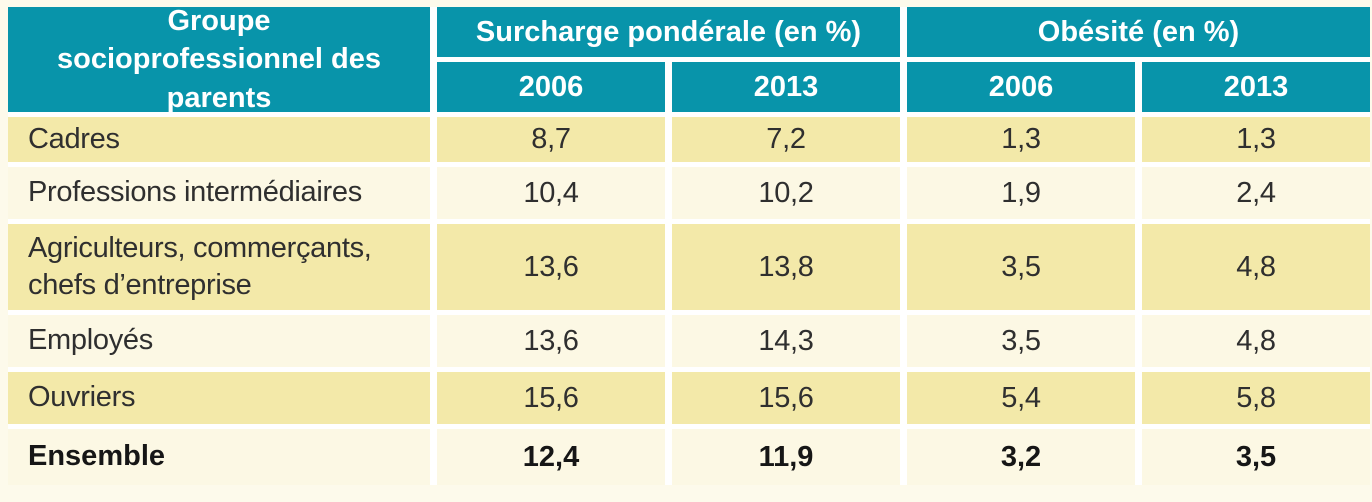 Image resolution: width=1372 pixels, height=502 pixels. Describe the element at coordinates (219, 193) in the screenshot. I see `row-label-professions-intermediaires: Professions intermédiaires` at that location.